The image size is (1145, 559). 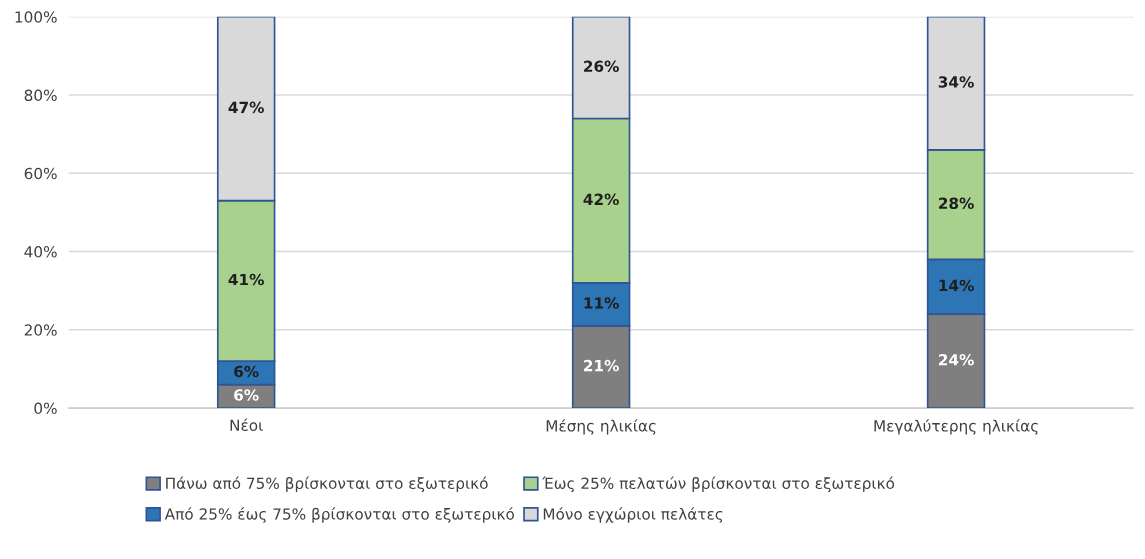 I want to click on text: 11%, so click(x=601, y=303).